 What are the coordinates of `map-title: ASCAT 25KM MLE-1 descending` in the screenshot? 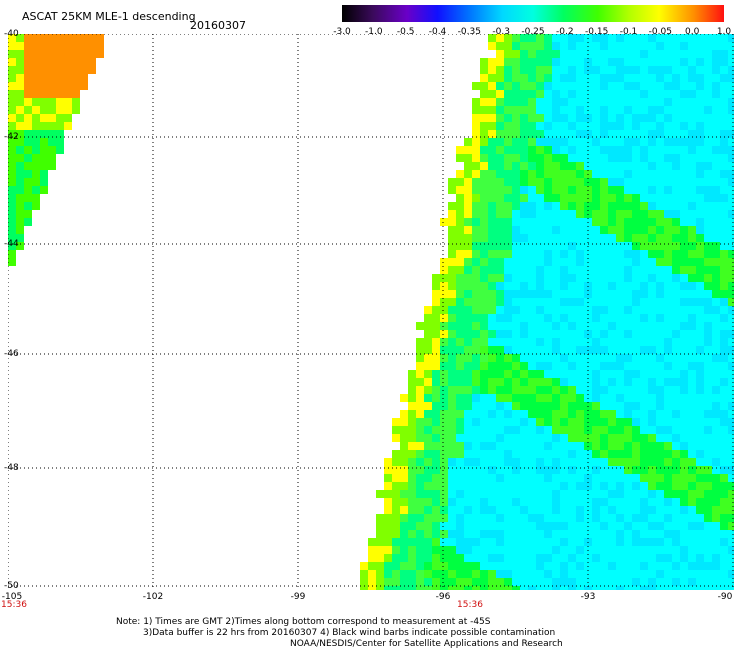 It's located at (109, 16).